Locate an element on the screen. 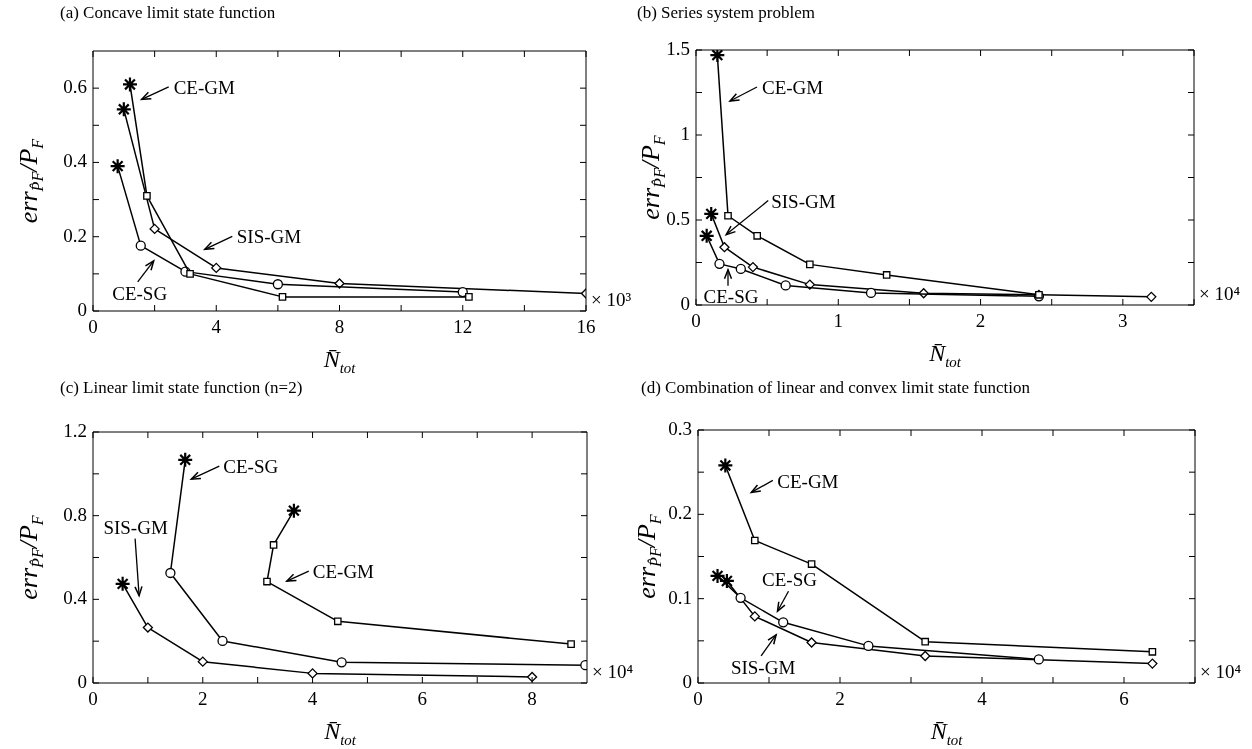 The width and height of the screenshot is (1252, 749). y-tick-label: 0.8 is located at coordinates (75, 514).